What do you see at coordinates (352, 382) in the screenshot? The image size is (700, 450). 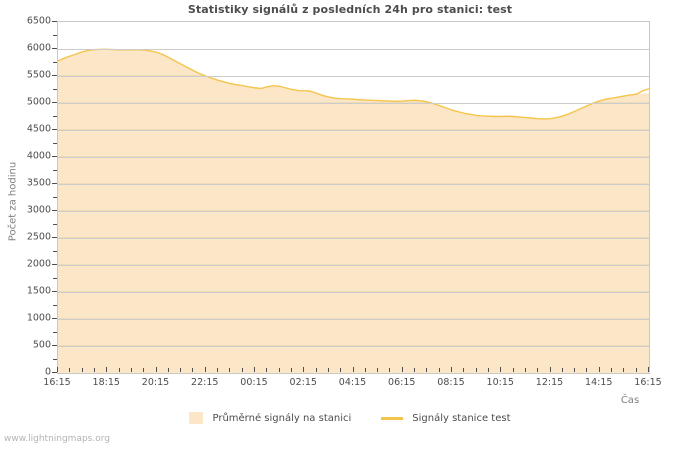 I see `x-tick-label: 04:15` at bounding box center [352, 382].